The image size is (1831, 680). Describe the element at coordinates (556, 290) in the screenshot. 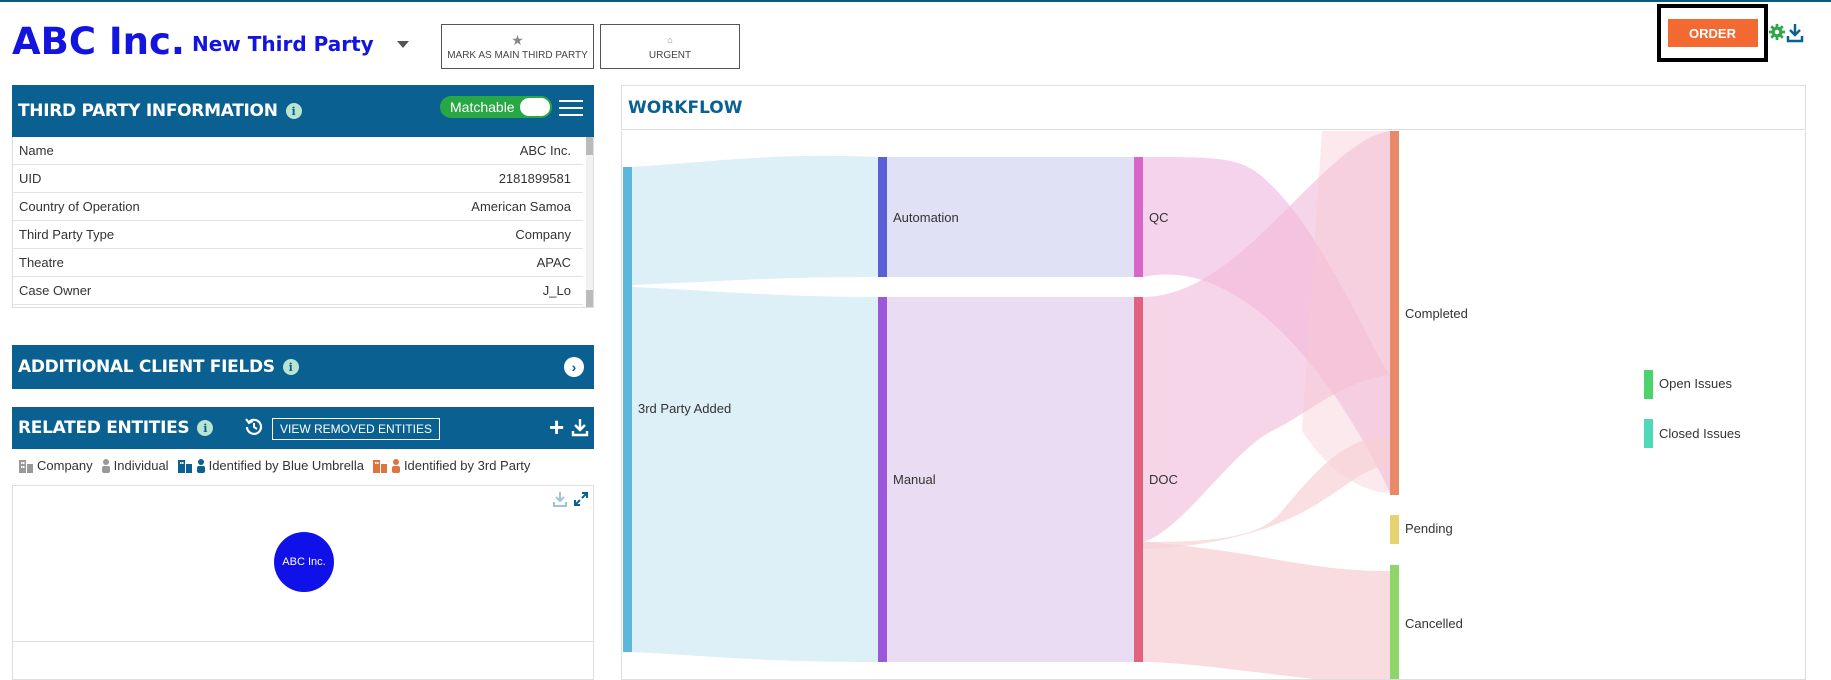

I see `row-value: J_Lo` at that location.